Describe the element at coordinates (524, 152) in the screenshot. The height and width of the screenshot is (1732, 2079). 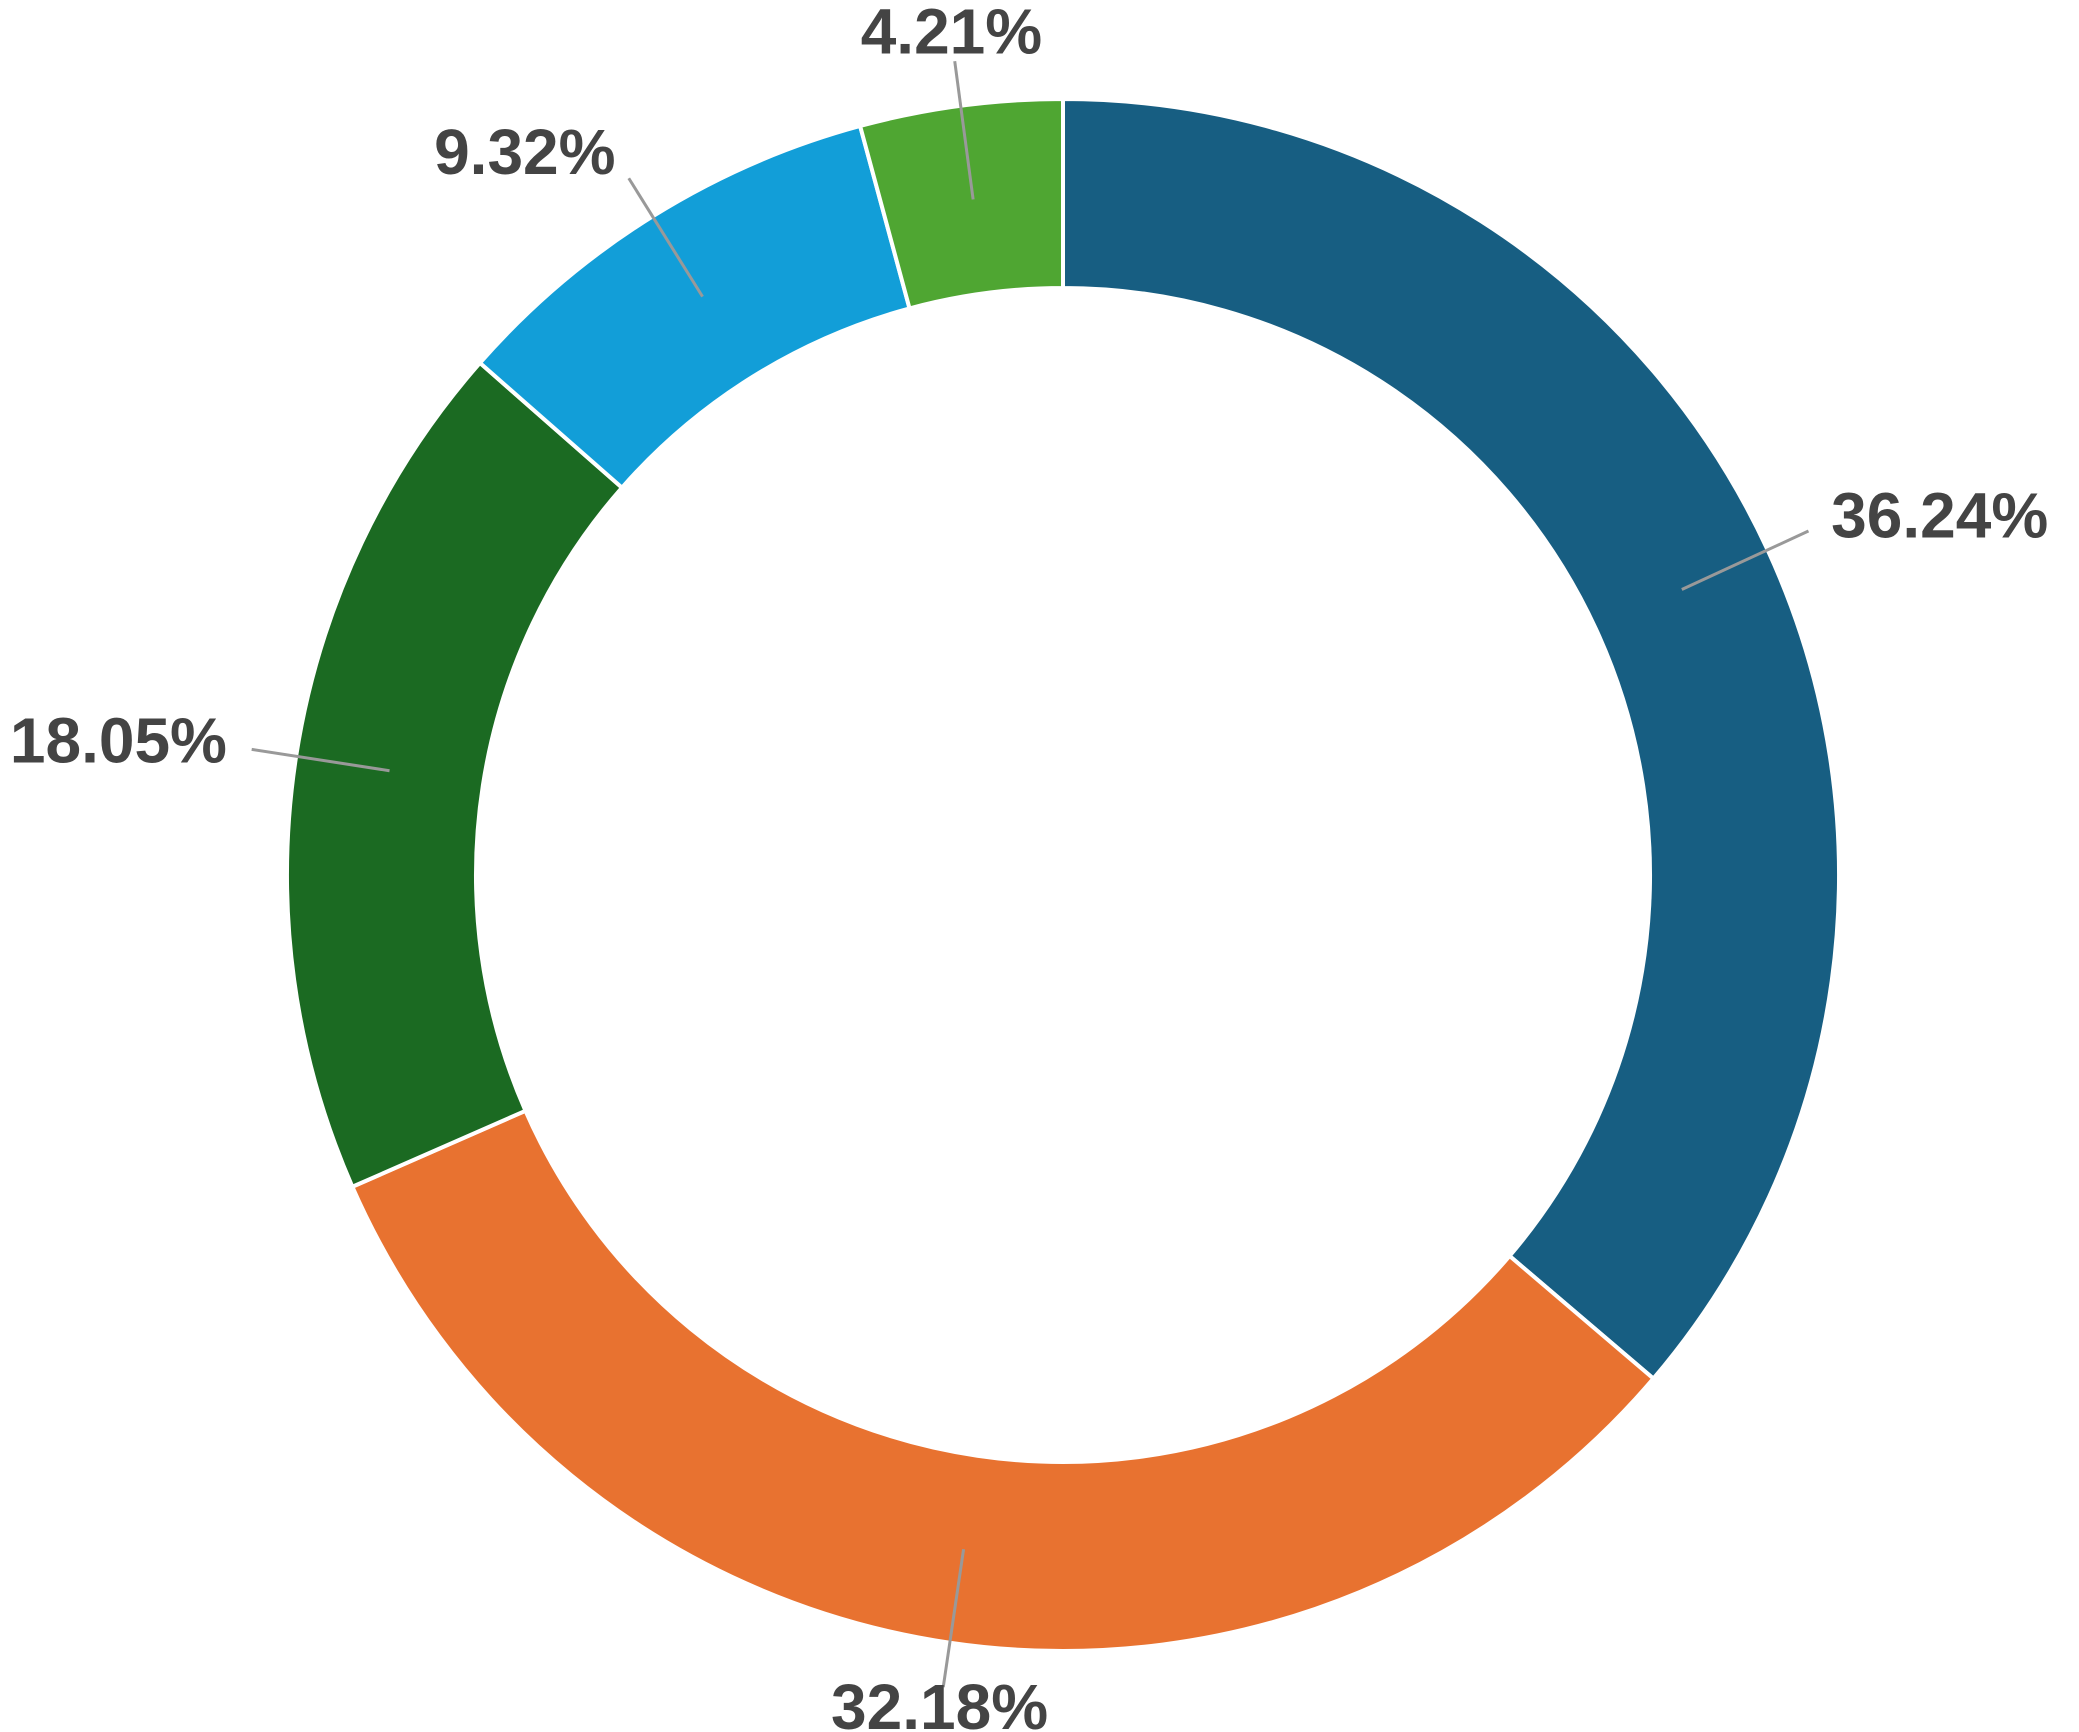
I see `data-label: 9.32%` at that location.